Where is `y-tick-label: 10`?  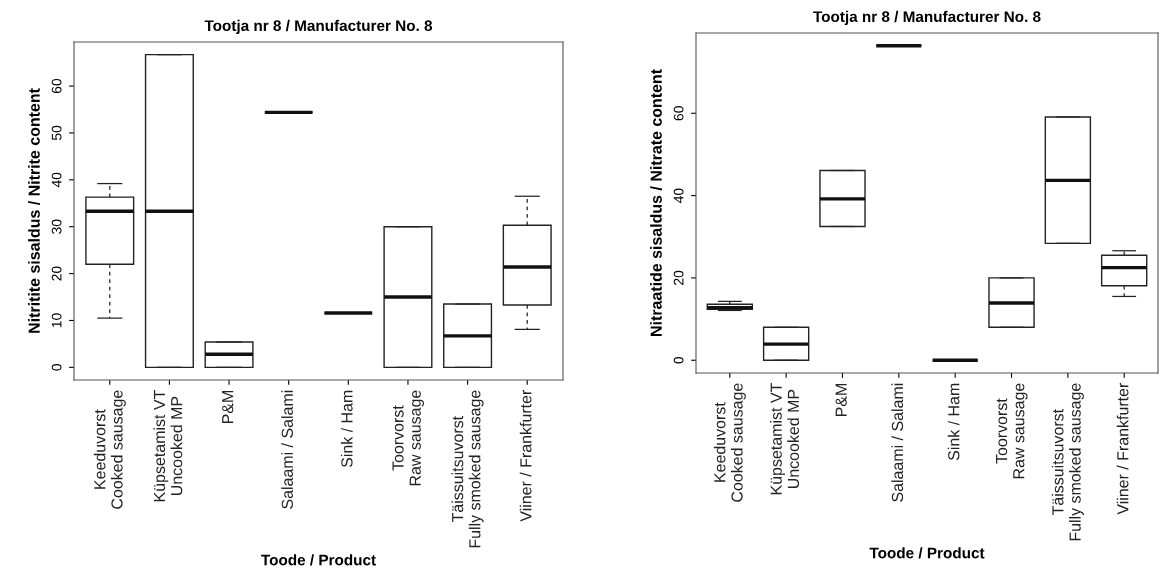
y-tick-label: 10 is located at coordinates (56, 320).